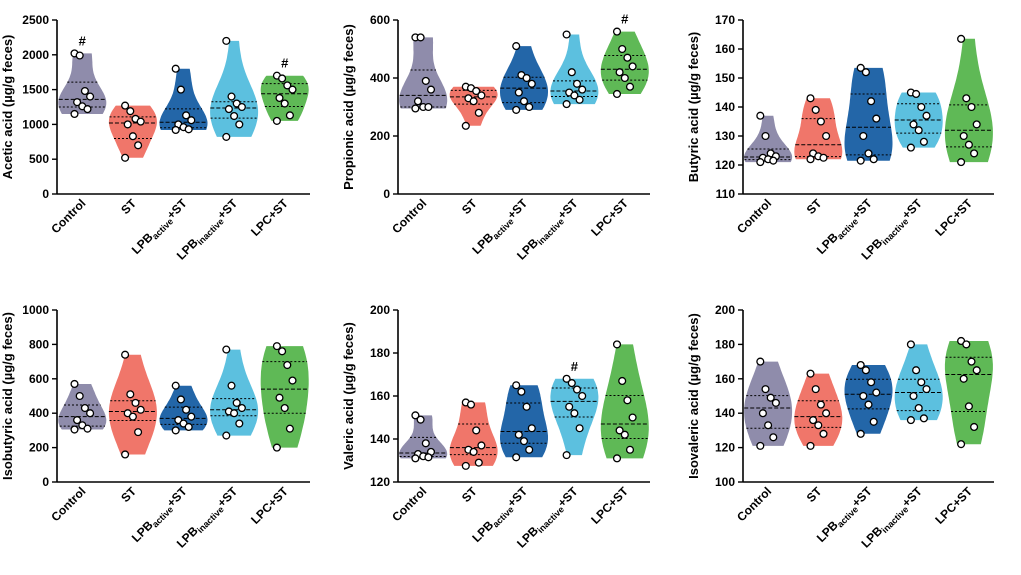  Describe the element at coordinates (725, 78) in the screenshot. I see `y-tick-label: 150` at that location.